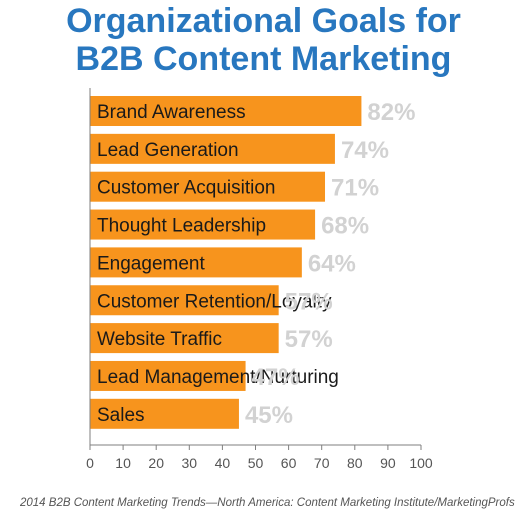  What do you see at coordinates (365, 150) in the screenshot?
I see `value-label: 74%` at bounding box center [365, 150].